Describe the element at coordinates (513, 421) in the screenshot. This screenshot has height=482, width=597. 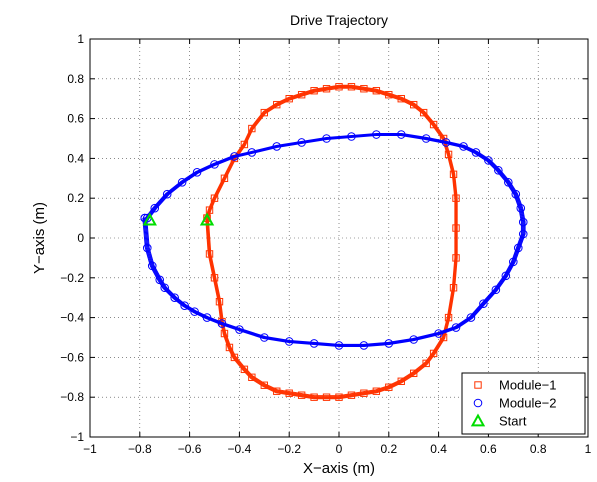
I see `legend-label: Start` at that location.